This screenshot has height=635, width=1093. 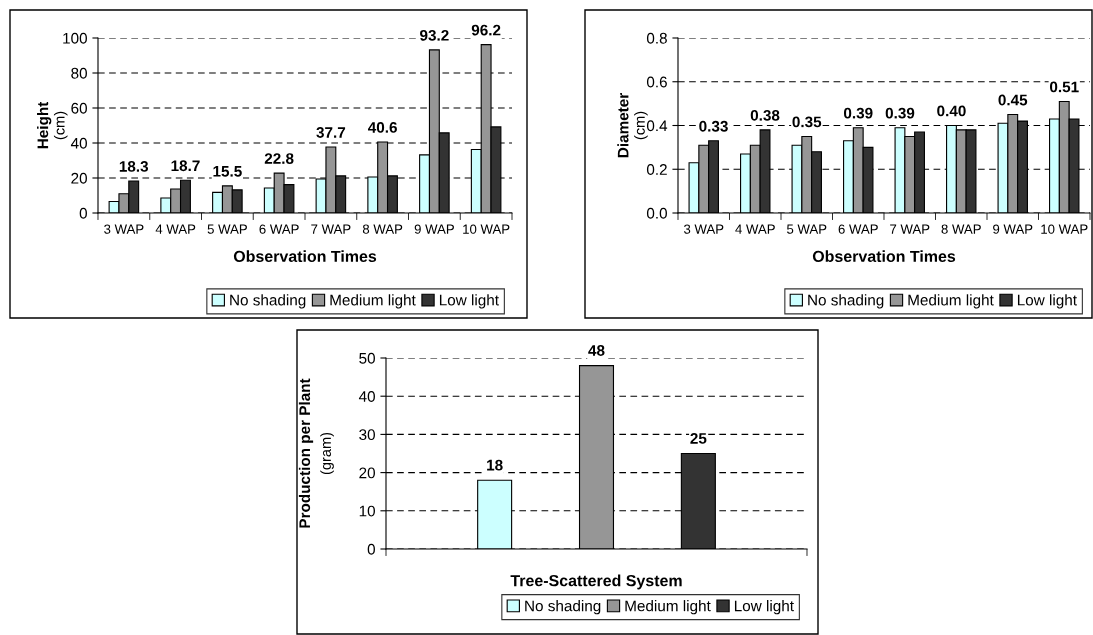 What do you see at coordinates (656, 169) in the screenshot?
I see `y-tick-label: 0.2` at bounding box center [656, 169].